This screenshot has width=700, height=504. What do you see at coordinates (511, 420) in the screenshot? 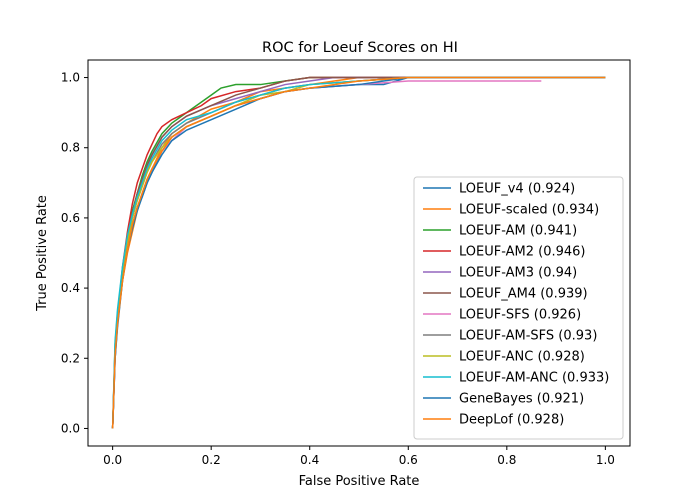
I see `legend-label: DeepLof (0.928)` at bounding box center [511, 420].